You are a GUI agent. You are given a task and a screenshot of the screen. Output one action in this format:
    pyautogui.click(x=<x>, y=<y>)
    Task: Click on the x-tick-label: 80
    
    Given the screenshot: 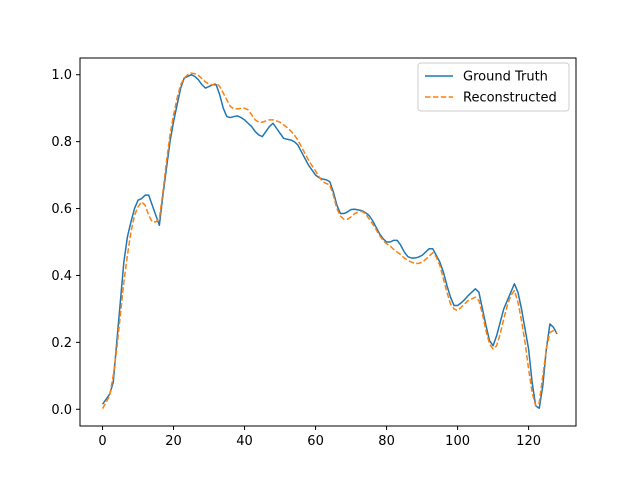 What is the action you would take?
    pyautogui.click(x=386, y=441)
    